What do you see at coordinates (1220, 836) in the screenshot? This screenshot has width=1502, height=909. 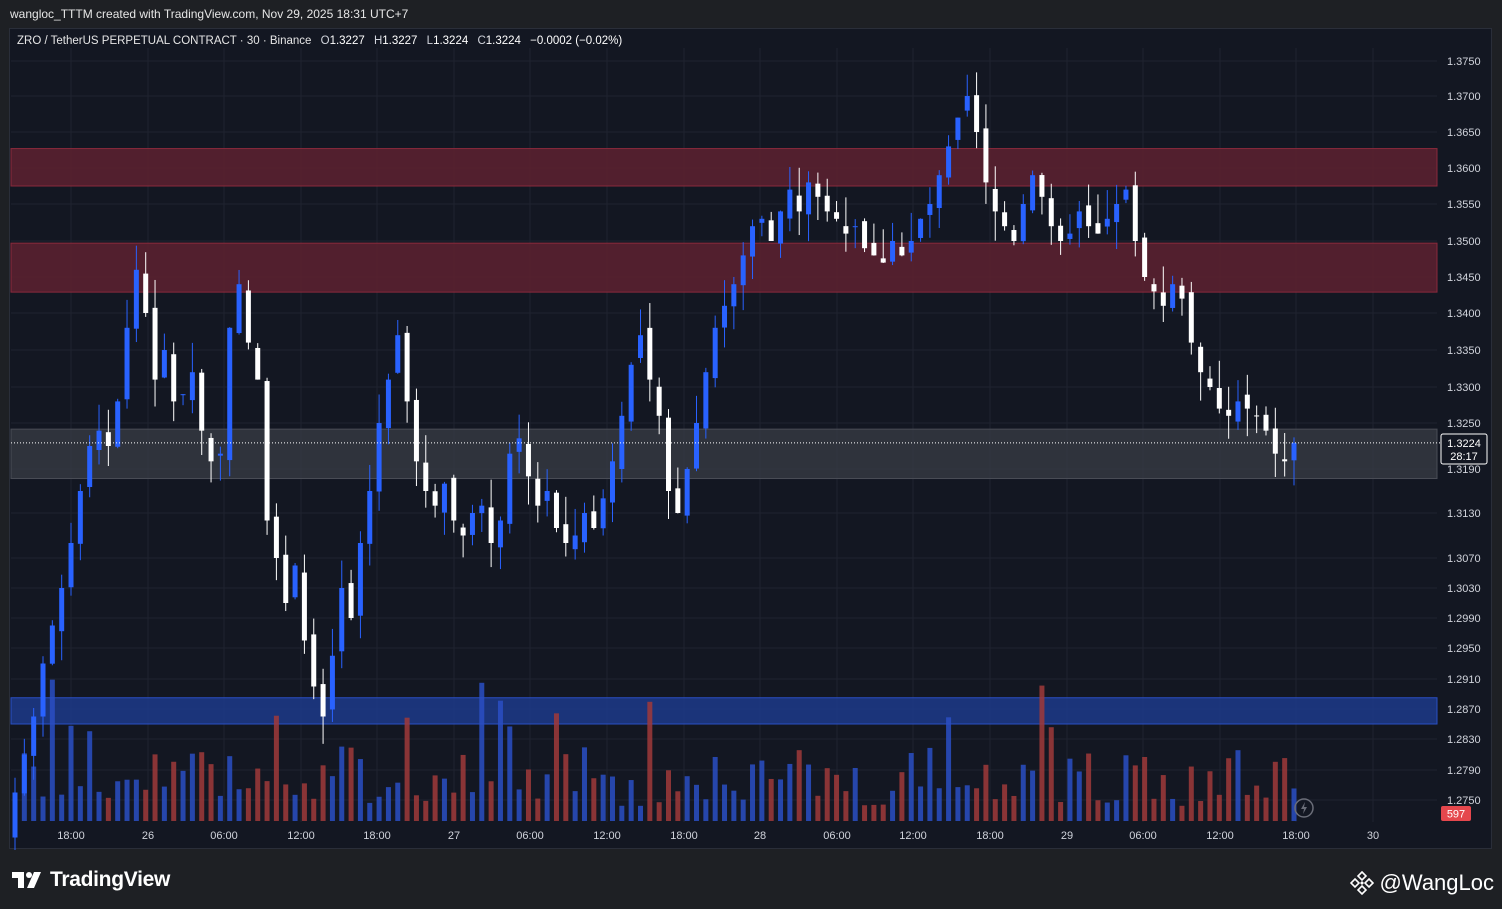 I see `x-tick-label: 12:00` at bounding box center [1220, 836].